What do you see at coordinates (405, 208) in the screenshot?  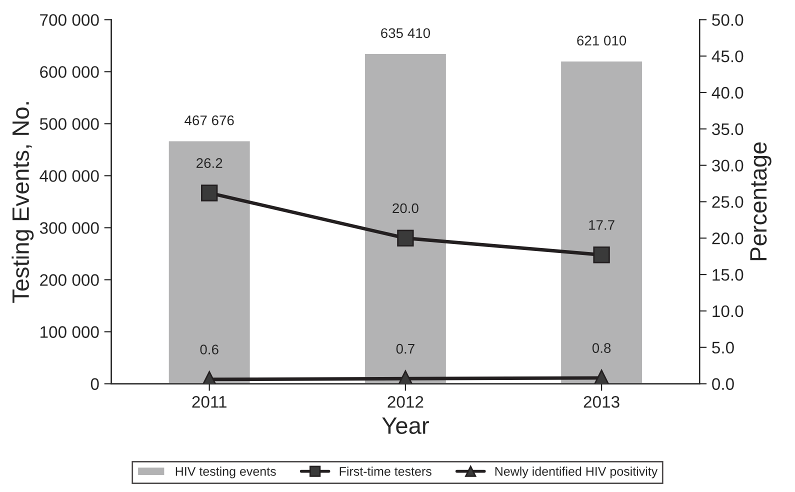 I see `data-label: 20.0` at bounding box center [405, 208].